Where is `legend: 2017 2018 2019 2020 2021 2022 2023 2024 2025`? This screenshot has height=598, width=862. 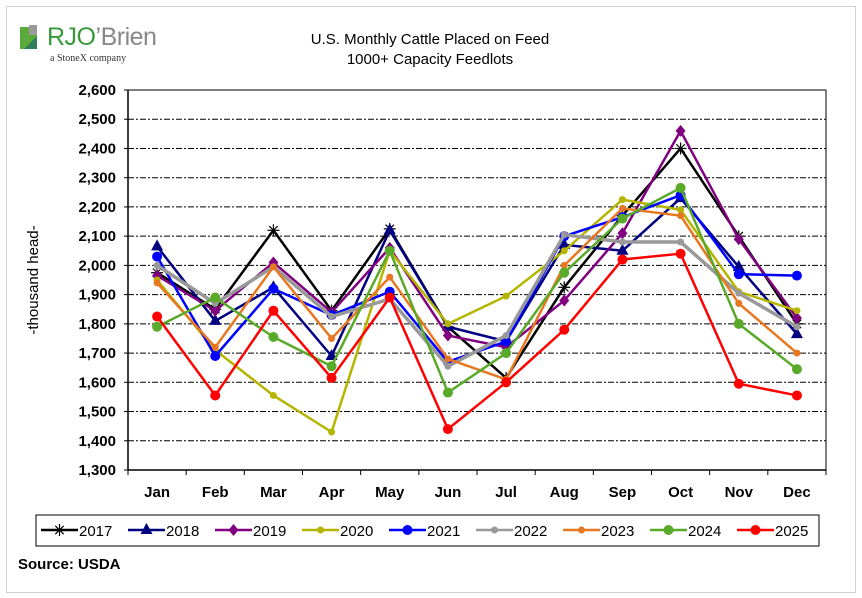 legend: 2017 2018 2019 2020 2021 2022 2023 2024 2025 is located at coordinates (427, 530).